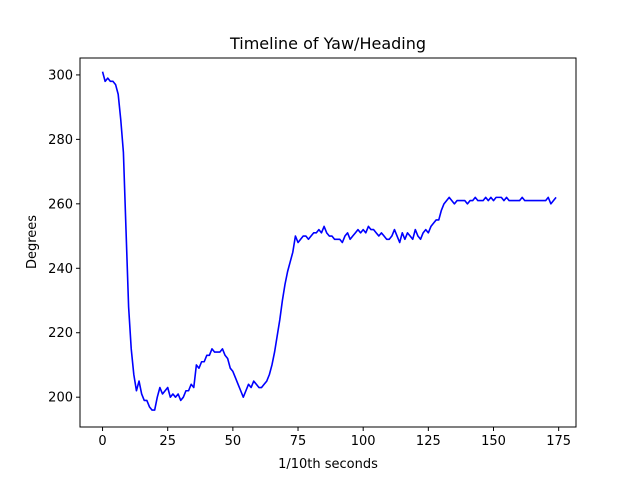 This screenshot has width=640, height=480. I want to click on y-tick-label: 300, so click(60, 75).